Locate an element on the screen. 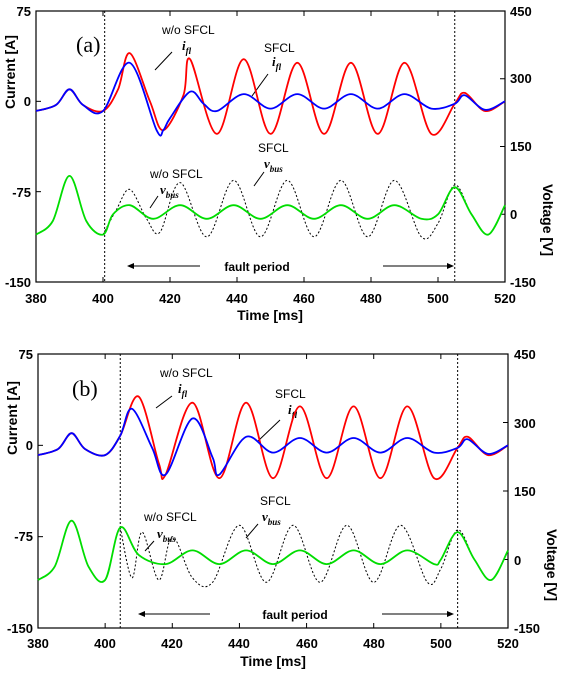  panel-label-b: (b) is located at coordinates (85, 388).